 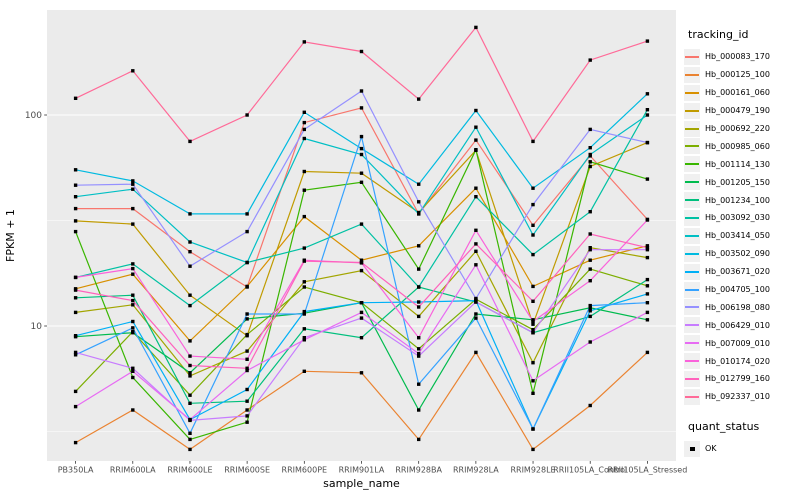 I want to click on legend-item-Hb_006429_010: Hb_006429_010, so click(x=741, y=325).